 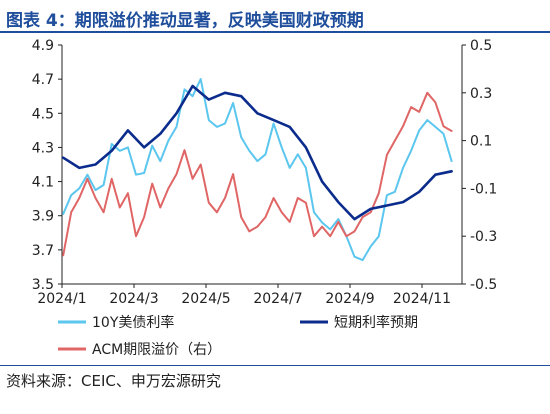 What do you see at coordinates (185, 21) in the screenshot?
I see `figure-title: 图表 4：期限溢价推动显著，反映美国财政预期` at bounding box center [185, 21].